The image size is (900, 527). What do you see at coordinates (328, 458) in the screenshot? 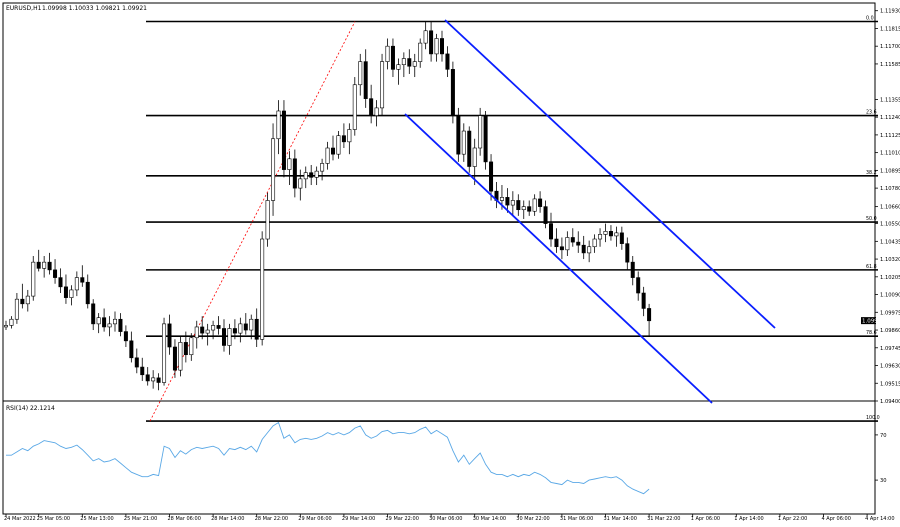
I see `rsi-line` at bounding box center [328, 458].